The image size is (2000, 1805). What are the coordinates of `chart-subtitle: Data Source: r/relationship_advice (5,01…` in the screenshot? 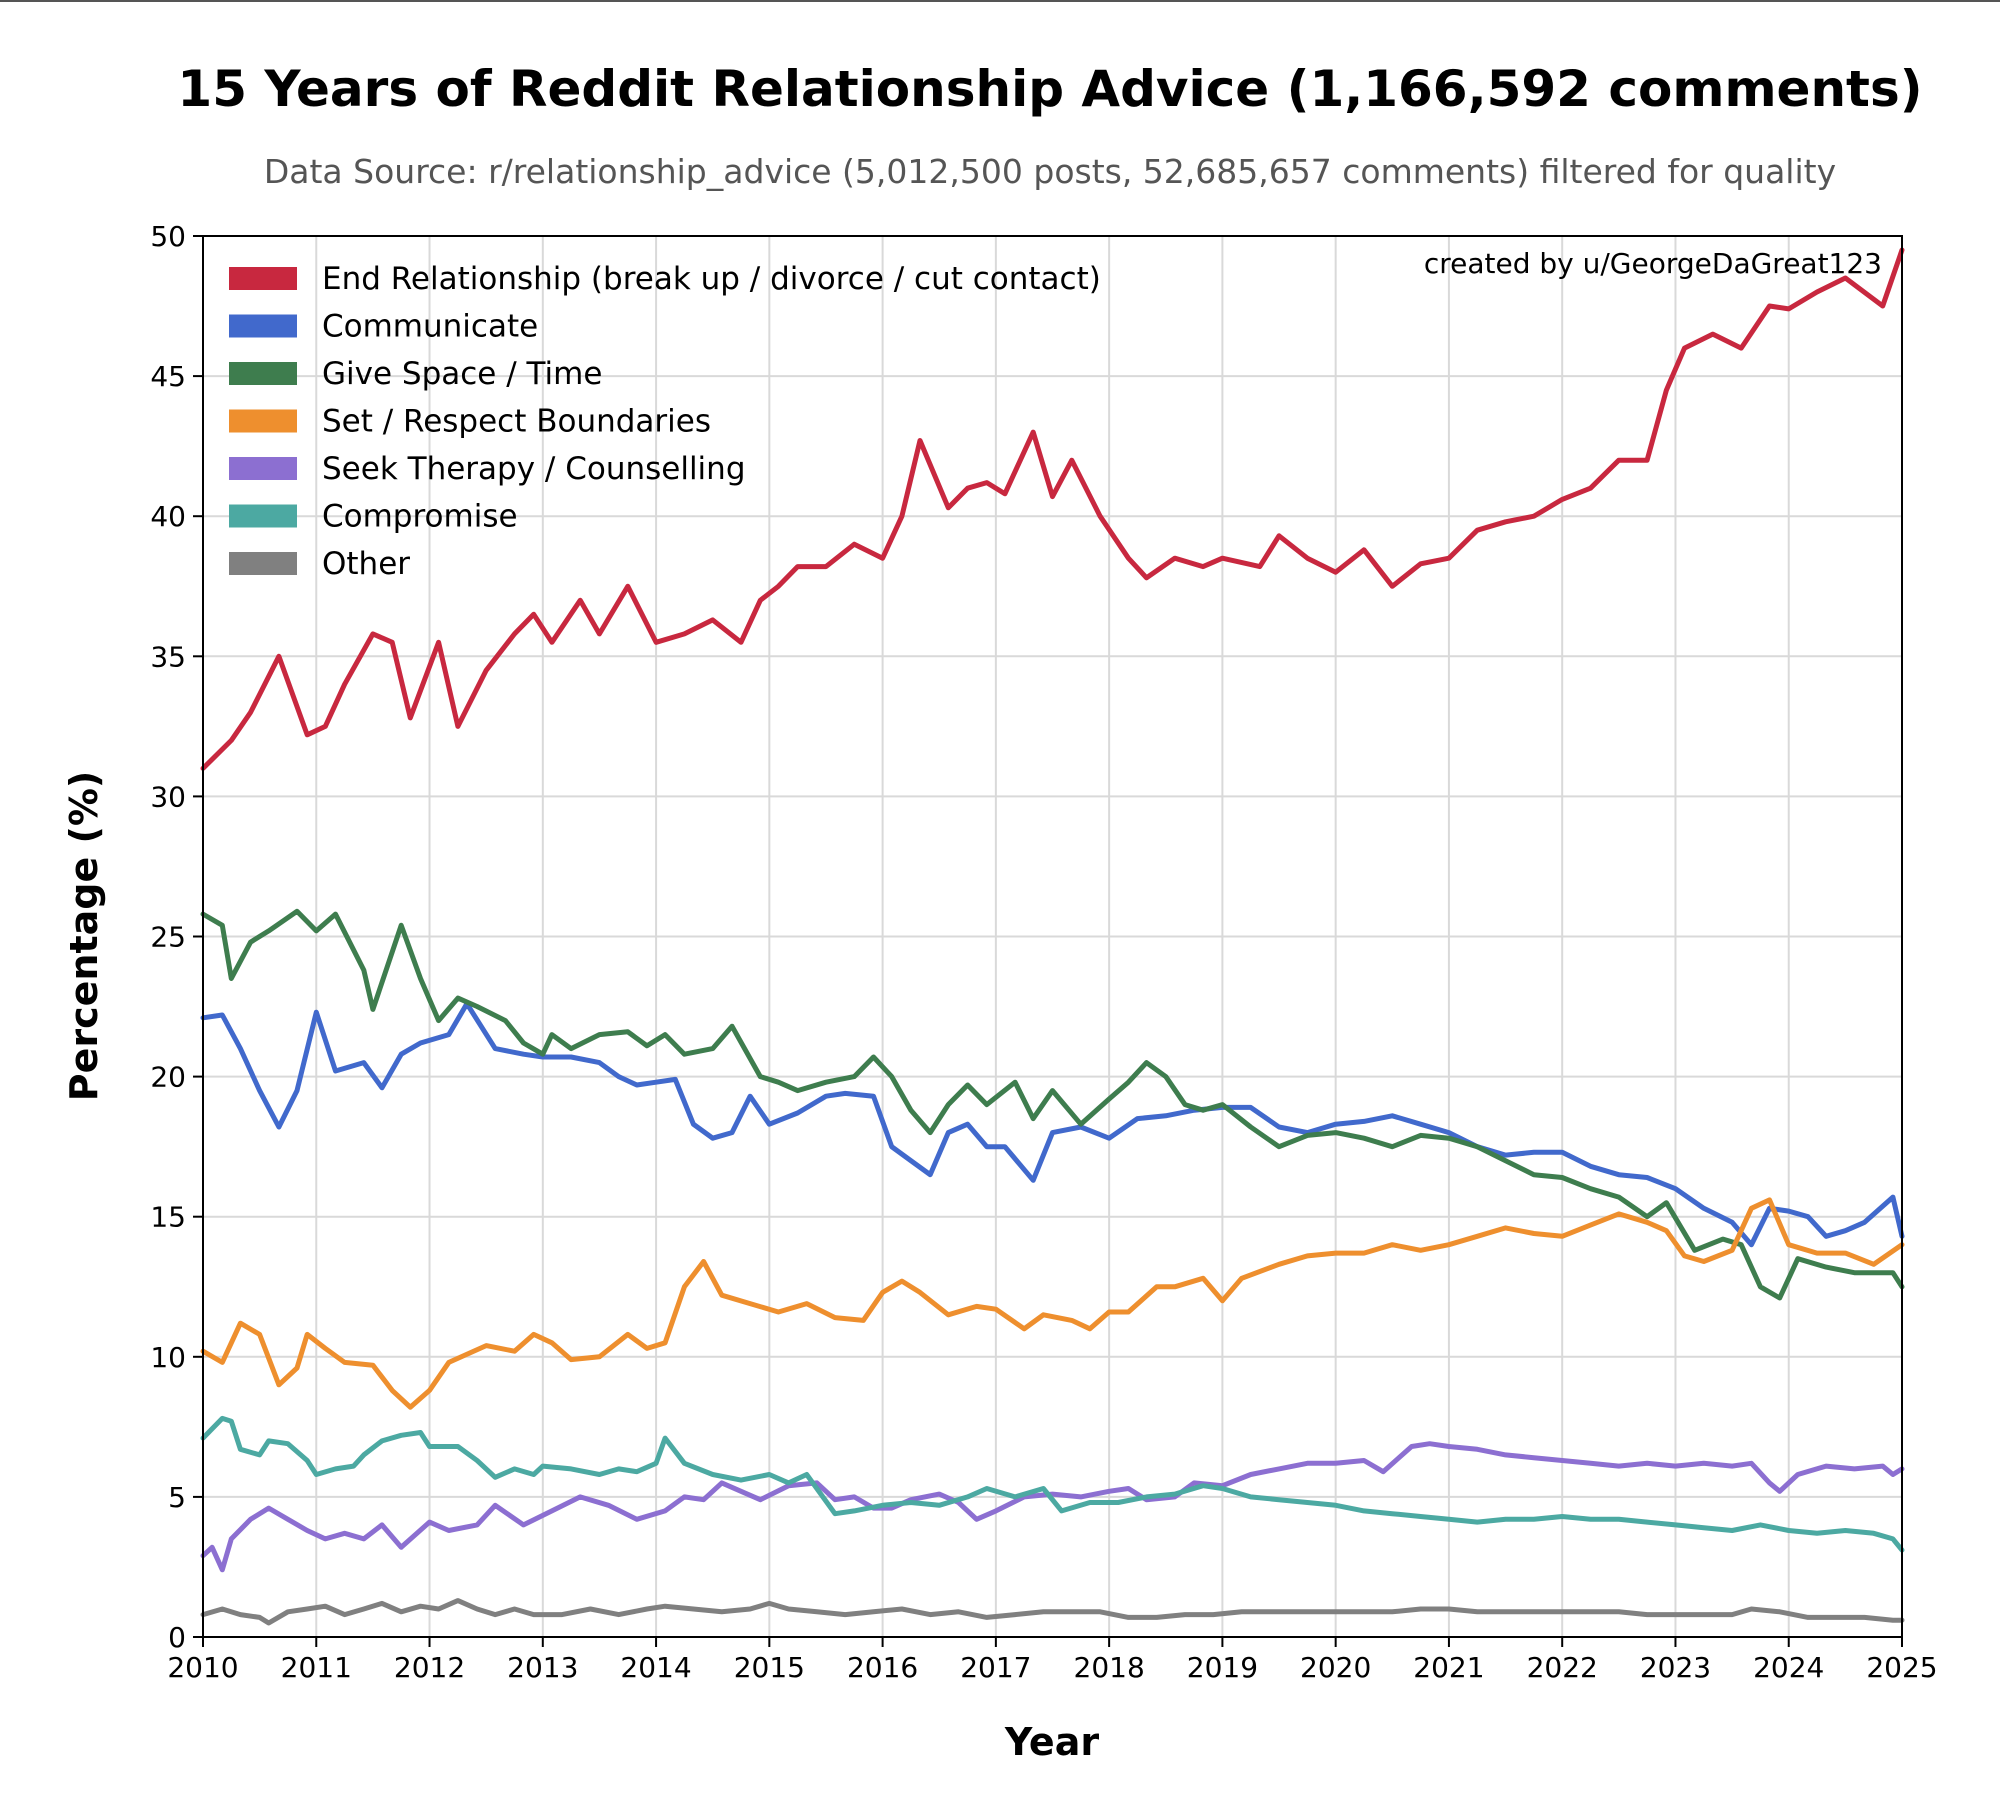 It's located at (1050, 171).